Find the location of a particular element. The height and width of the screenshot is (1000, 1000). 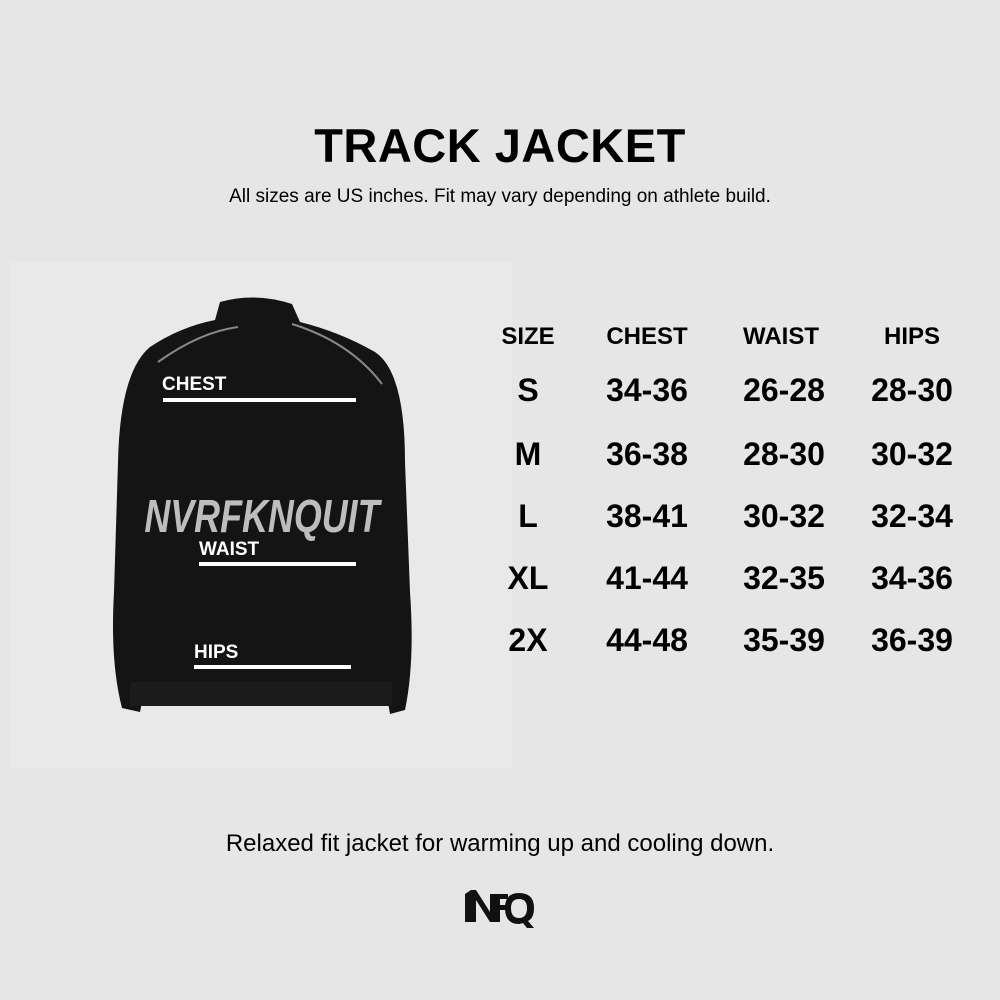

cell-waist: 26-28 is located at coordinates (784, 390).